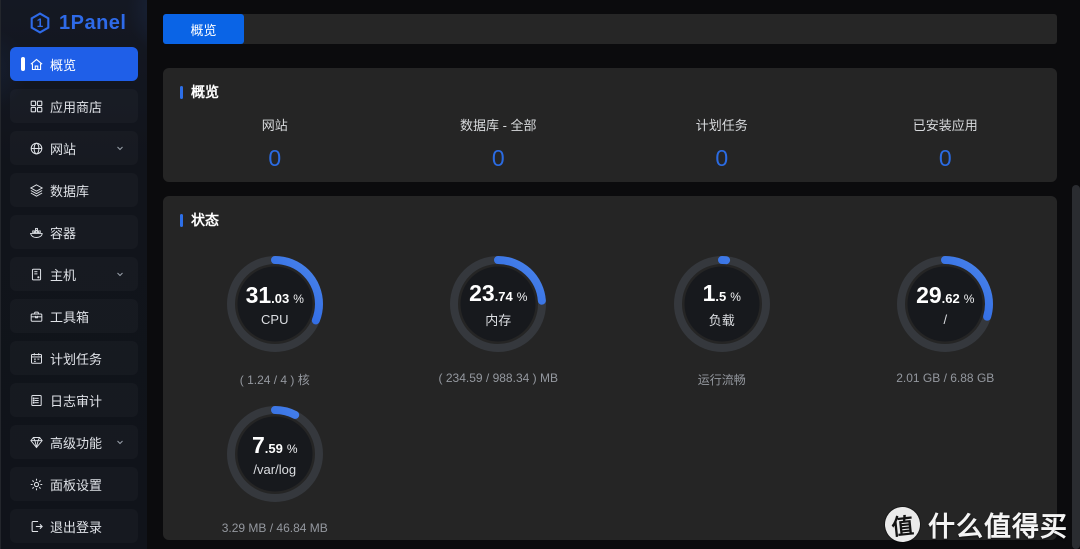 This screenshot has width=1080, height=549. I want to click on overview-title-text: 概览, so click(205, 92).